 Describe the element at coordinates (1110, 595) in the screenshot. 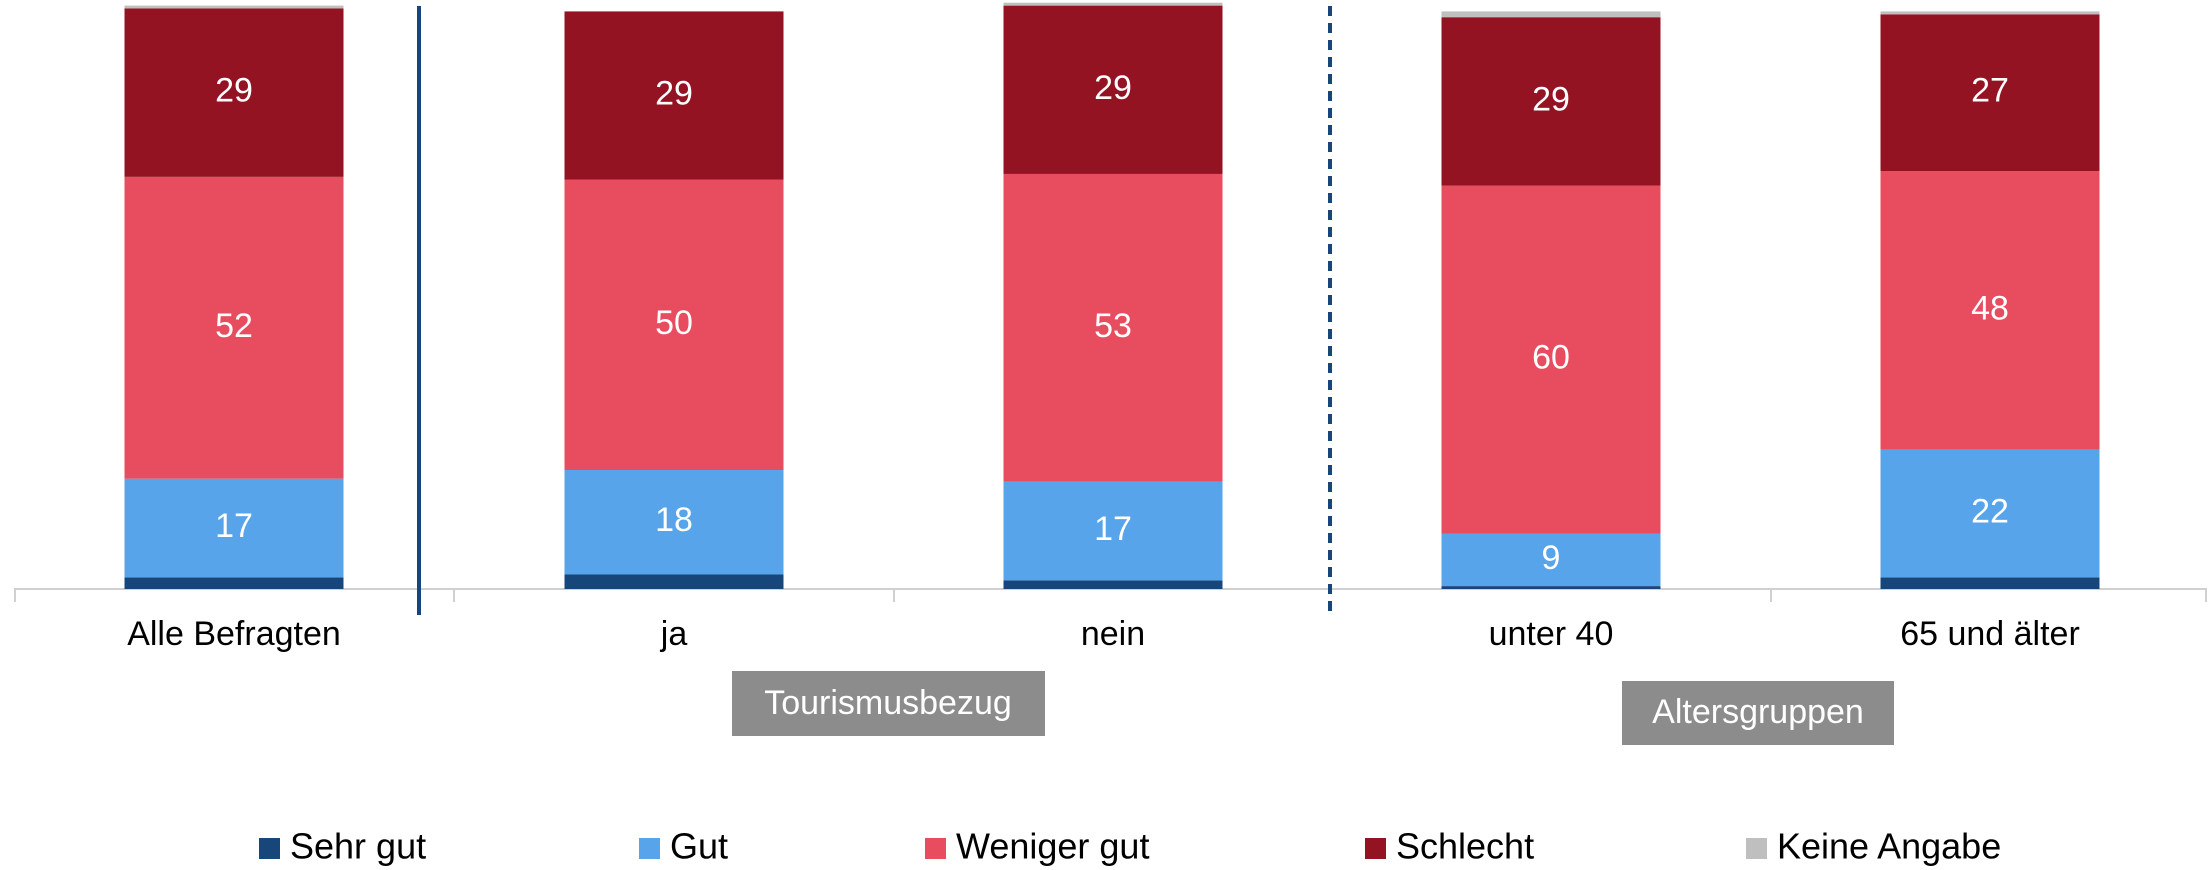

I see `axis-ticks` at that location.